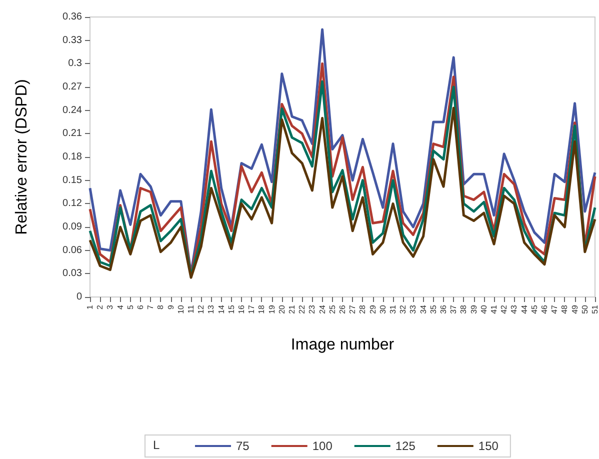 Image resolution: width=599 pixels, height=459 pixels. What do you see at coordinates (504, 309) in the screenshot?
I see `x-tick-label: 42` at bounding box center [504, 309].